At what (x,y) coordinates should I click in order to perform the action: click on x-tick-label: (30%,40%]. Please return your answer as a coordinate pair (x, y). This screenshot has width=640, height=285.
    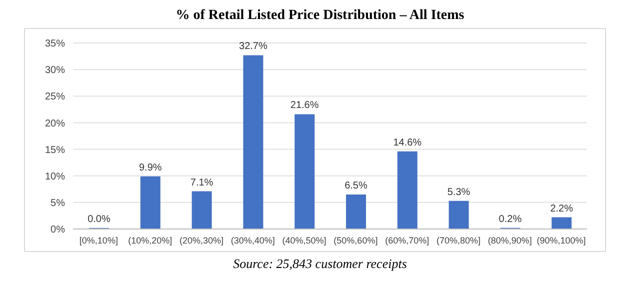
    Looking at the image, I should click on (252, 240).